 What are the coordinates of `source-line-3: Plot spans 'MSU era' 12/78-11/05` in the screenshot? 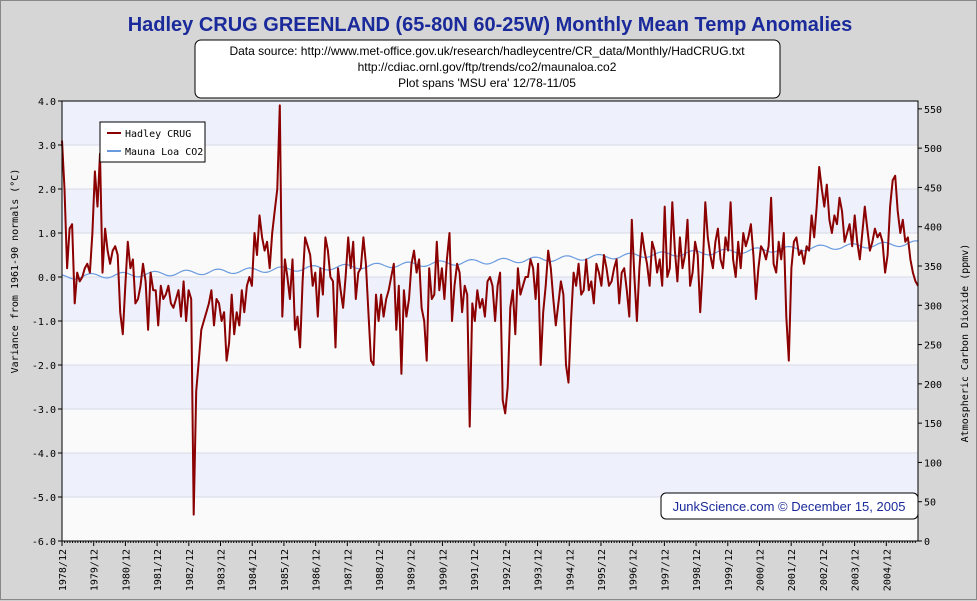 It's located at (487, 83).